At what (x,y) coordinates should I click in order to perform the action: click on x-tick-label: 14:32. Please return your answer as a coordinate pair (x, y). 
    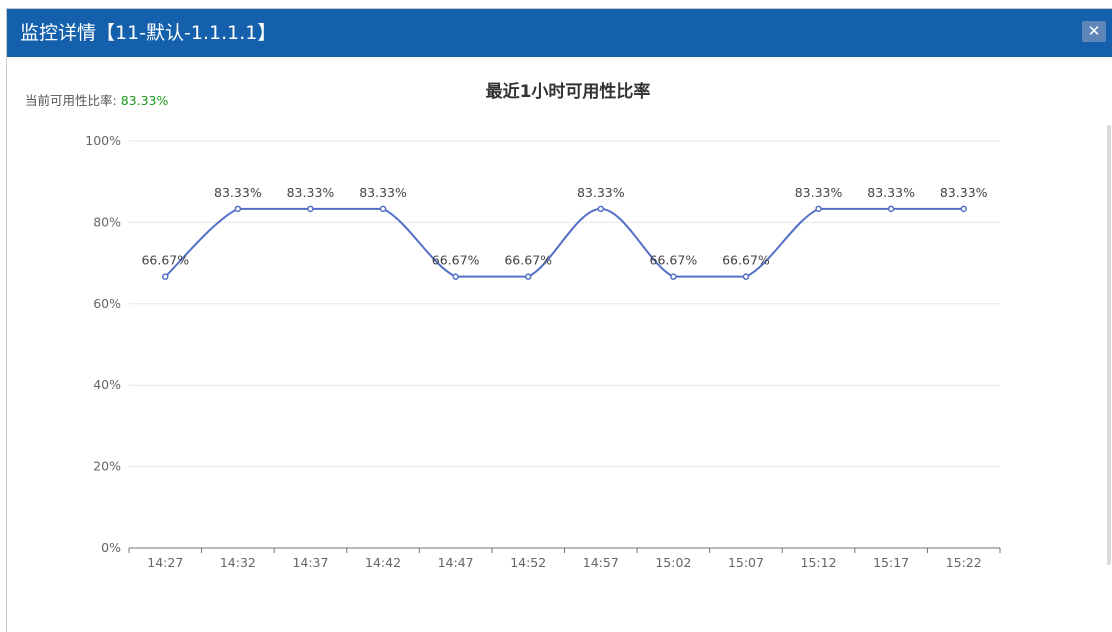
    Looking at the image, I should click on (238, 562).